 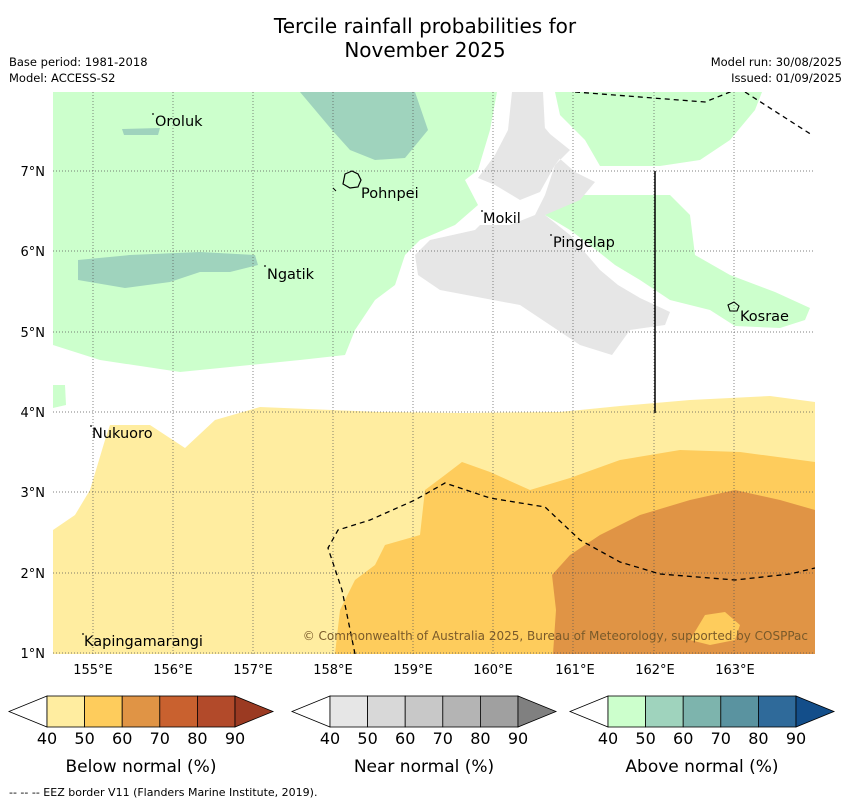 I want to click on issued-date: Issued: 01/09/2025, so click(x=786, y=78).